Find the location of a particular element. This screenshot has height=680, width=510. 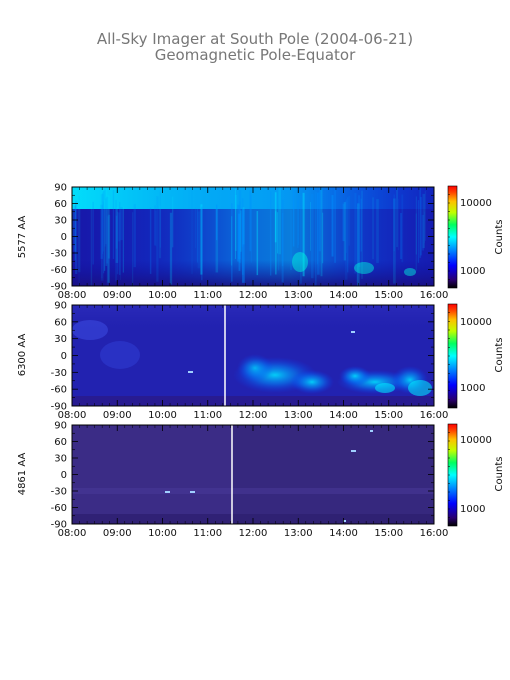

cb-tick-high-4861: 10000 is located at coordinates (476, 440).